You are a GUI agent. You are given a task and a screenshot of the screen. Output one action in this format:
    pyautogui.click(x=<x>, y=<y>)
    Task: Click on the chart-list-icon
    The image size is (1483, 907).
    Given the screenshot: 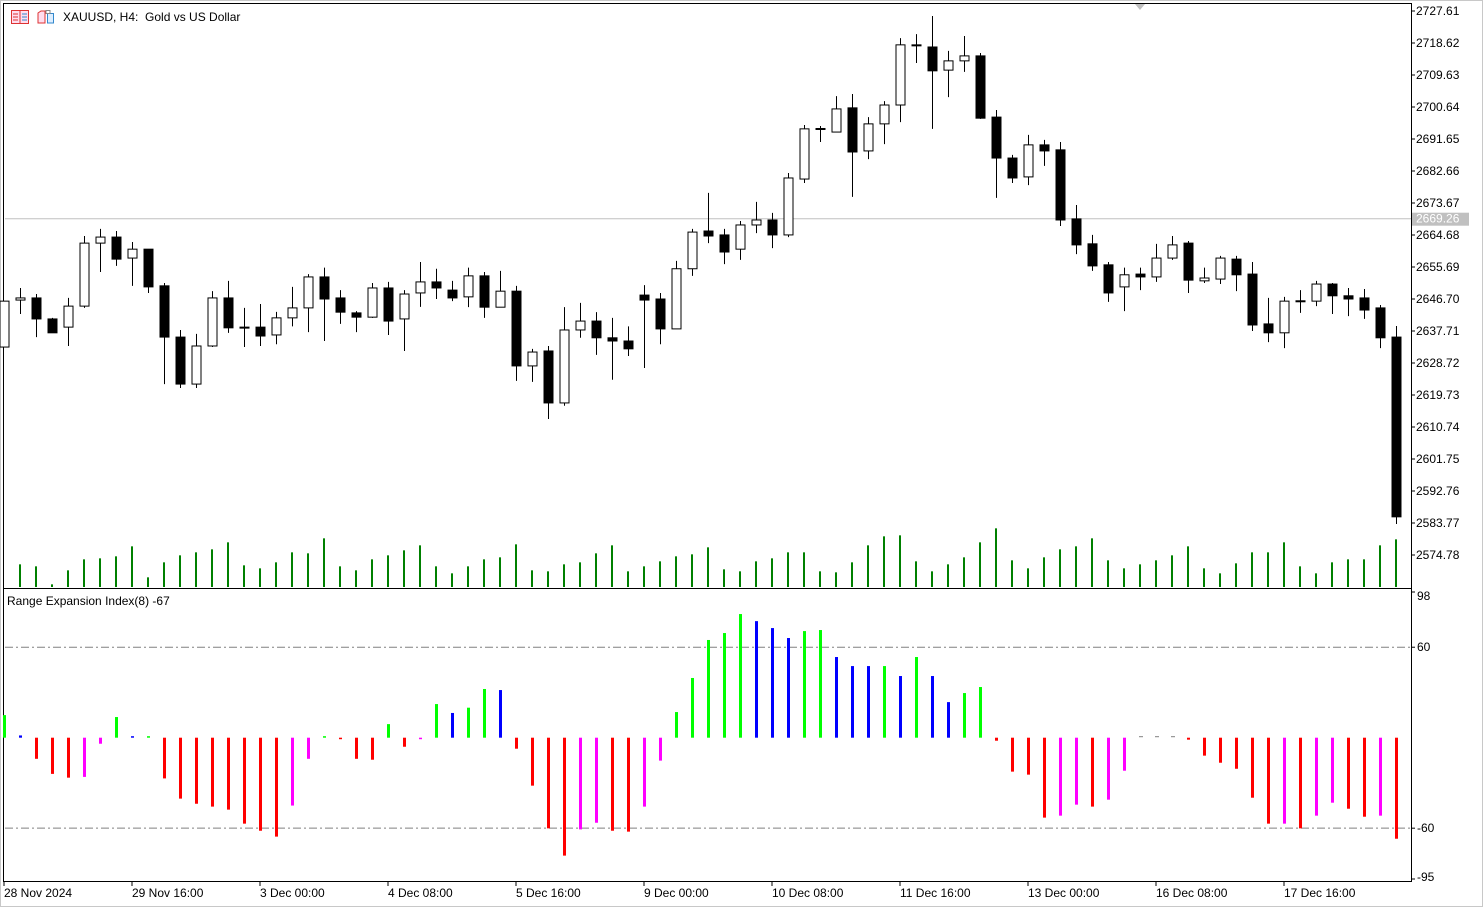 What is the action you would take?
    pyautogui.click(x=20, y=17)
    